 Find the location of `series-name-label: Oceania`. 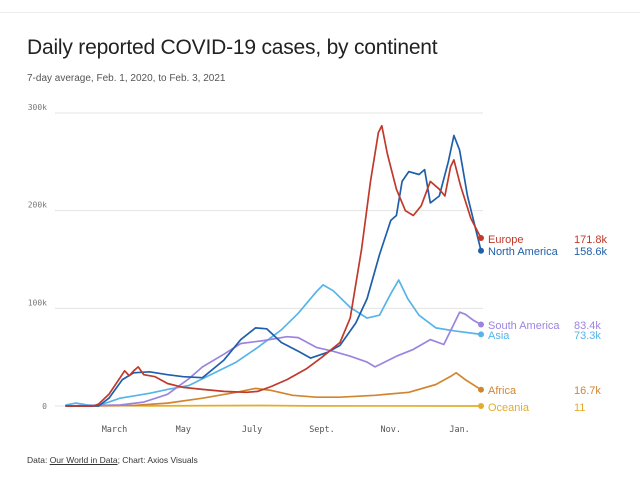

series-name-label: Oceania is located at coordinates (509, 408).